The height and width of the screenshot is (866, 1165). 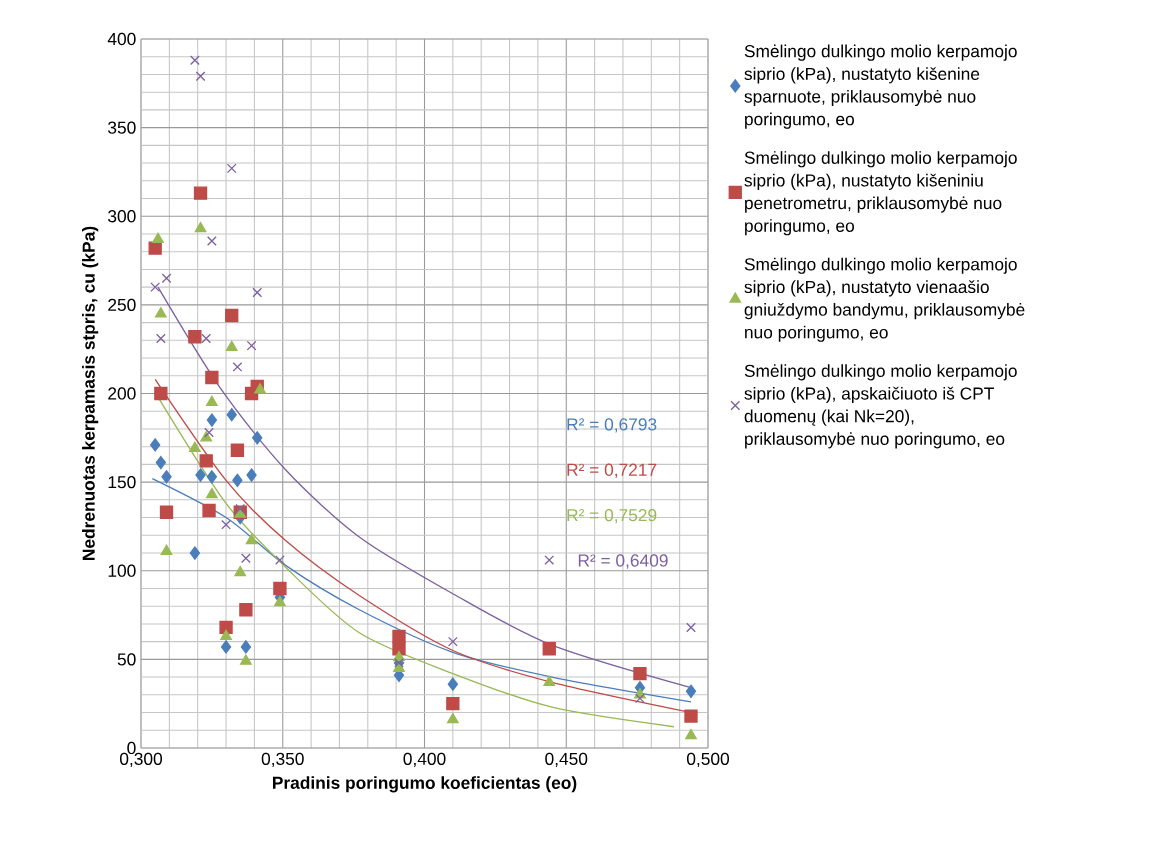 I want to click on x-tick-label: 0,450, so click(x=566, y=760).